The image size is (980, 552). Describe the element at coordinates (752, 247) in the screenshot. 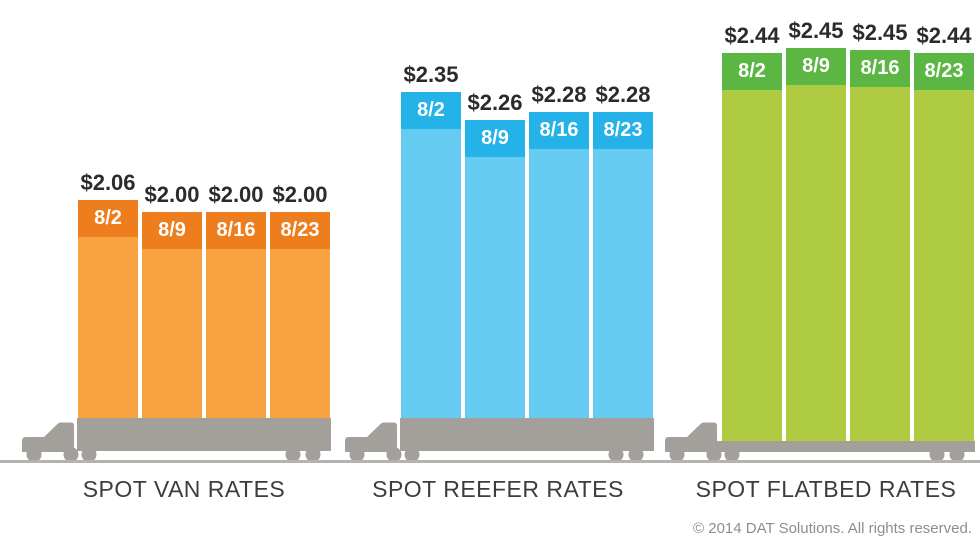

I see `bar-flatbed-8-2: 8/2` at that location.